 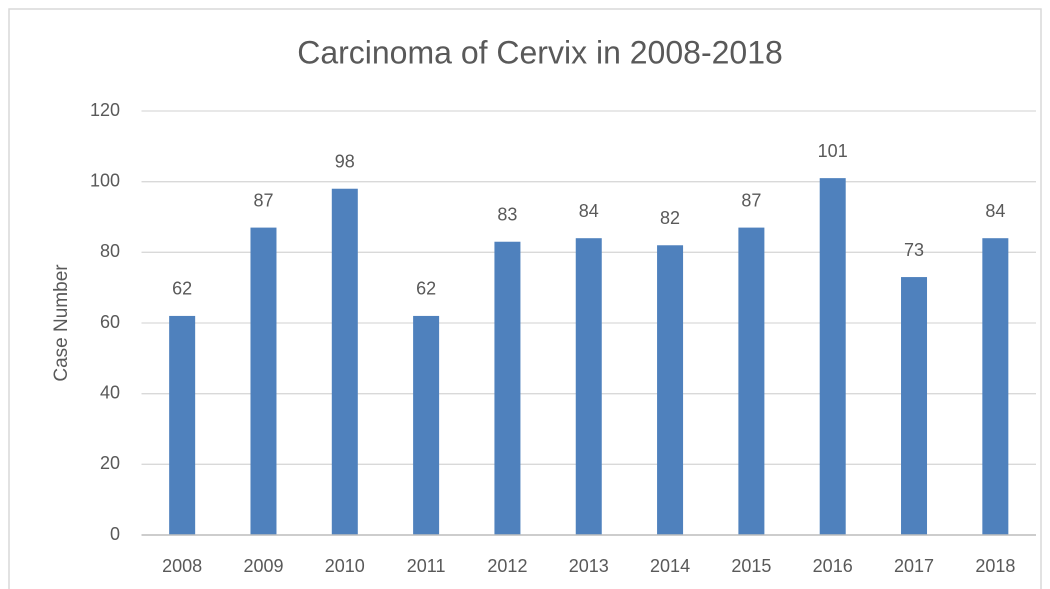 What do you see at coordinates (914, 250) in the screenshot?
I see `data-label: 73` at bounding box center [914, 250].